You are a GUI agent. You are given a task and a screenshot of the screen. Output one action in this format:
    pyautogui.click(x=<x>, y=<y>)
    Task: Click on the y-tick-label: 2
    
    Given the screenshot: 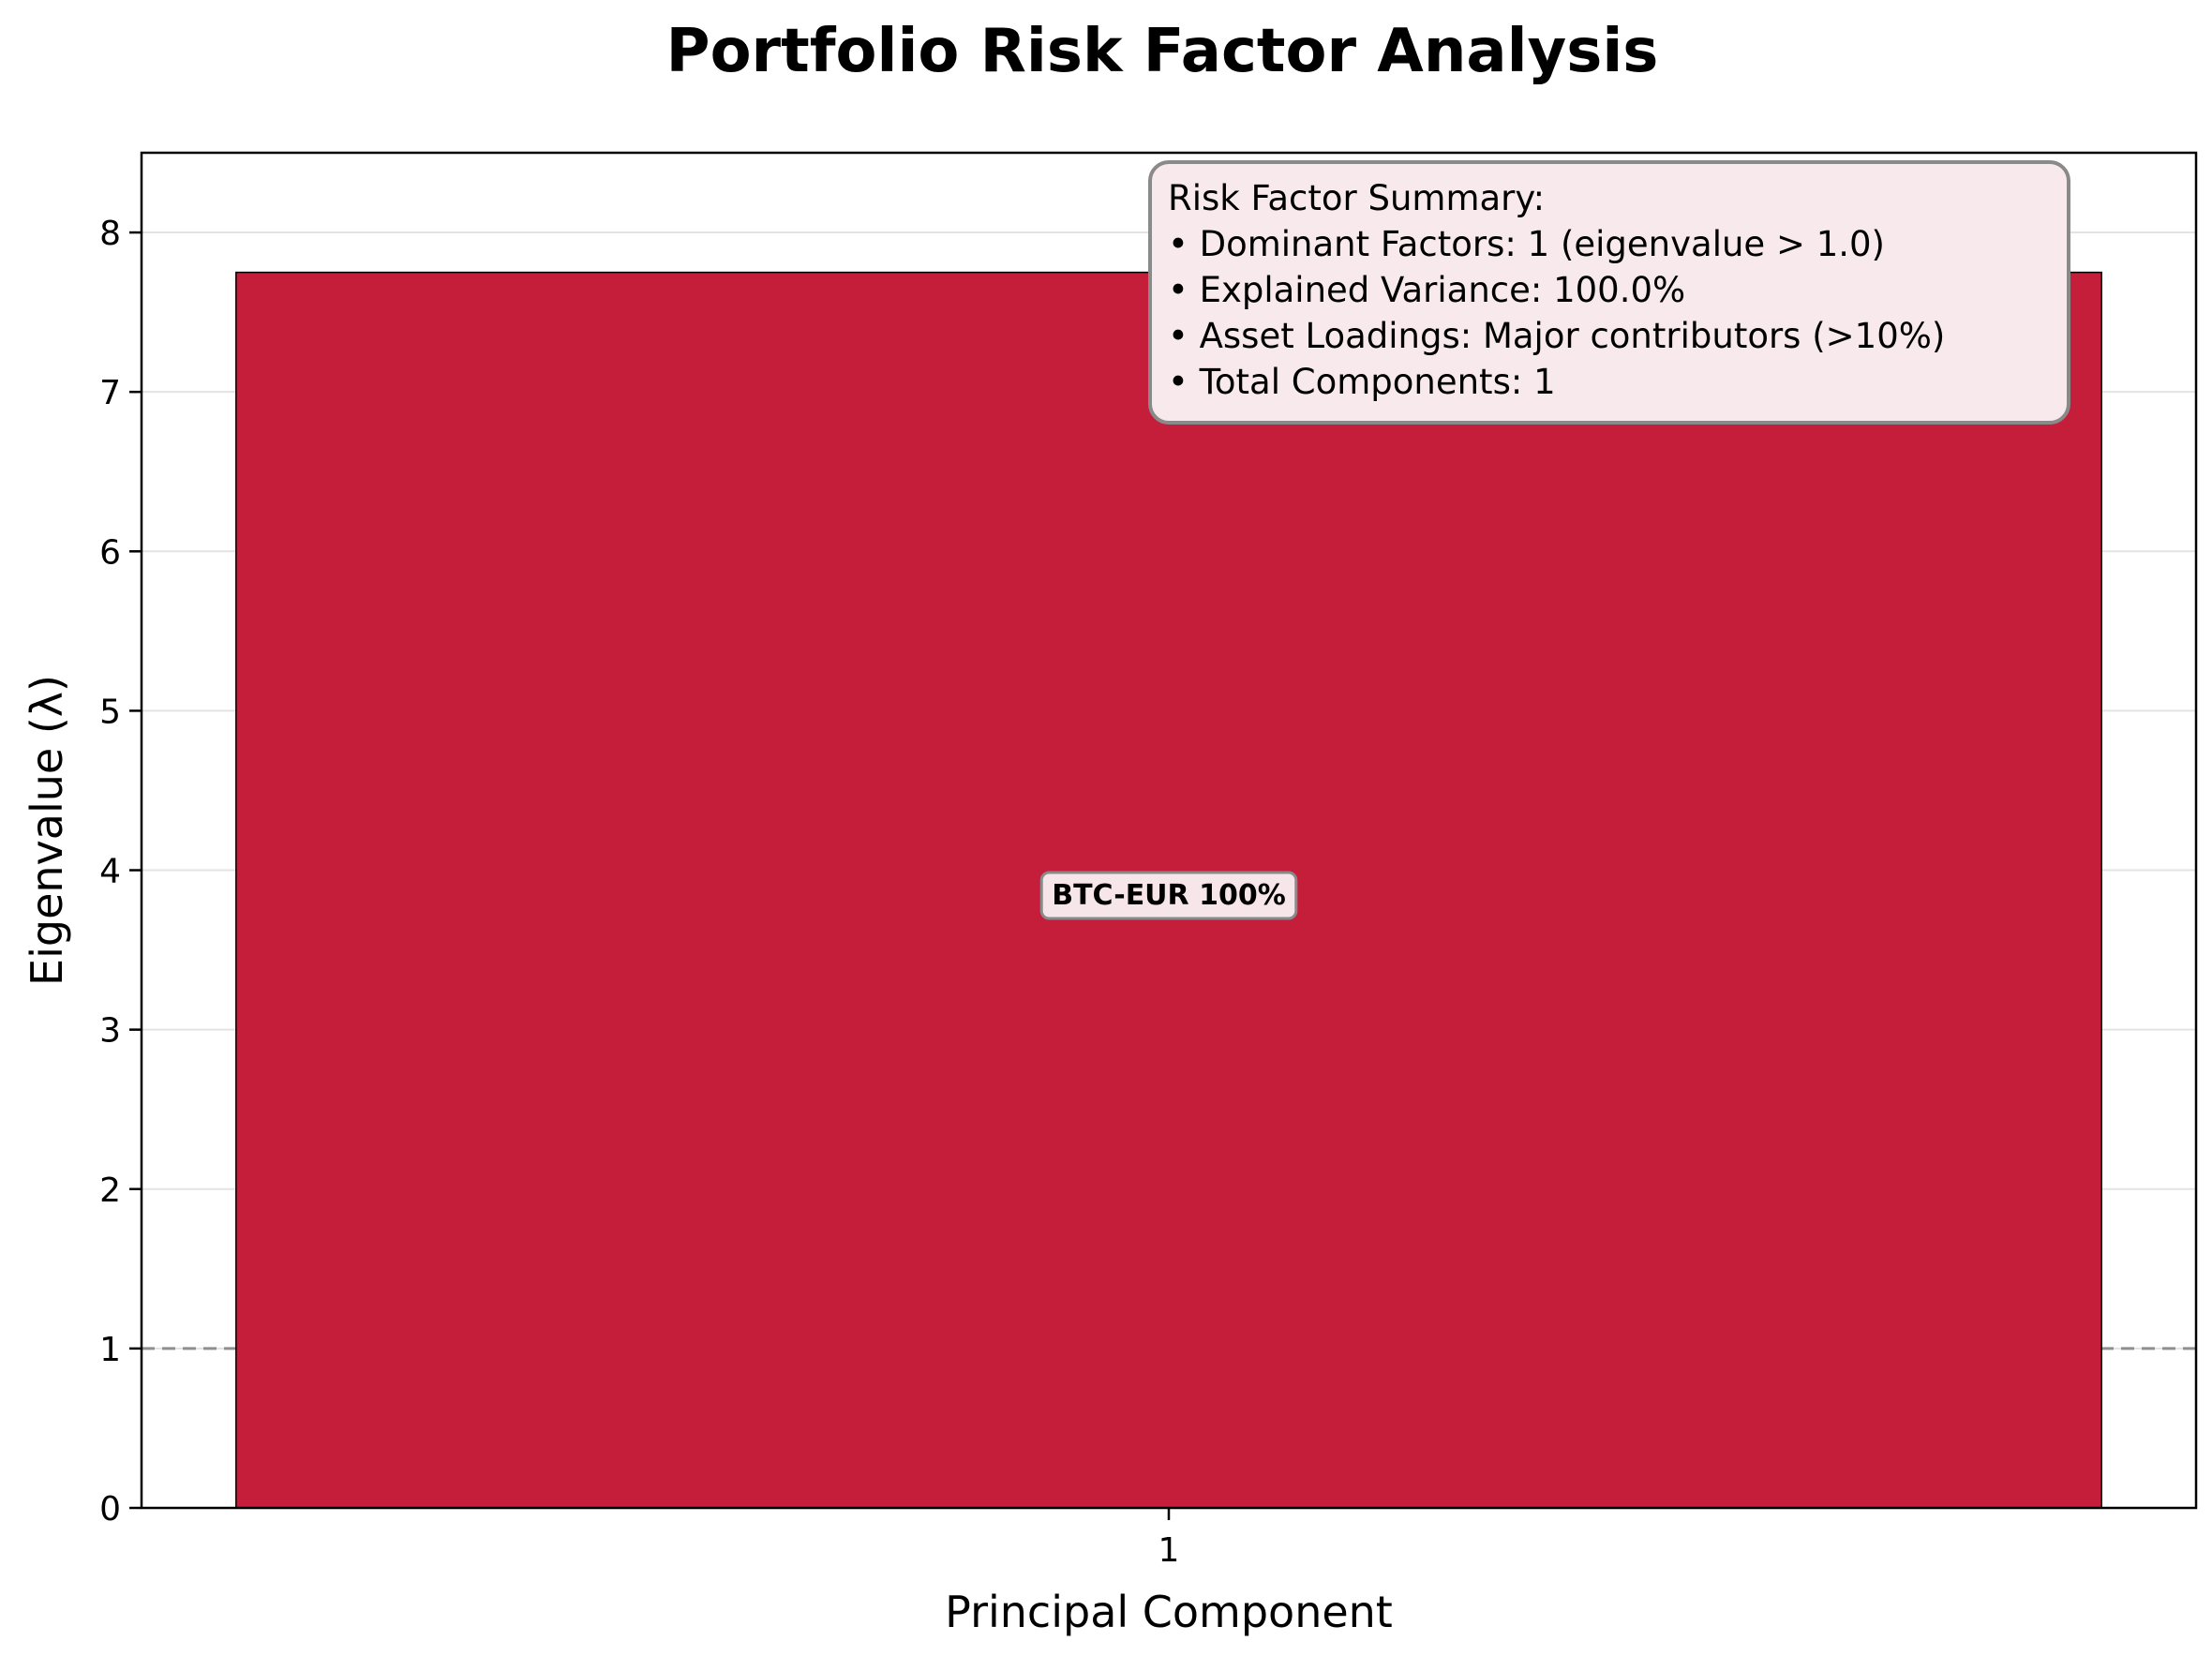 What is the action you would take?
    pyautogui.click(x=110, y=1190)
    